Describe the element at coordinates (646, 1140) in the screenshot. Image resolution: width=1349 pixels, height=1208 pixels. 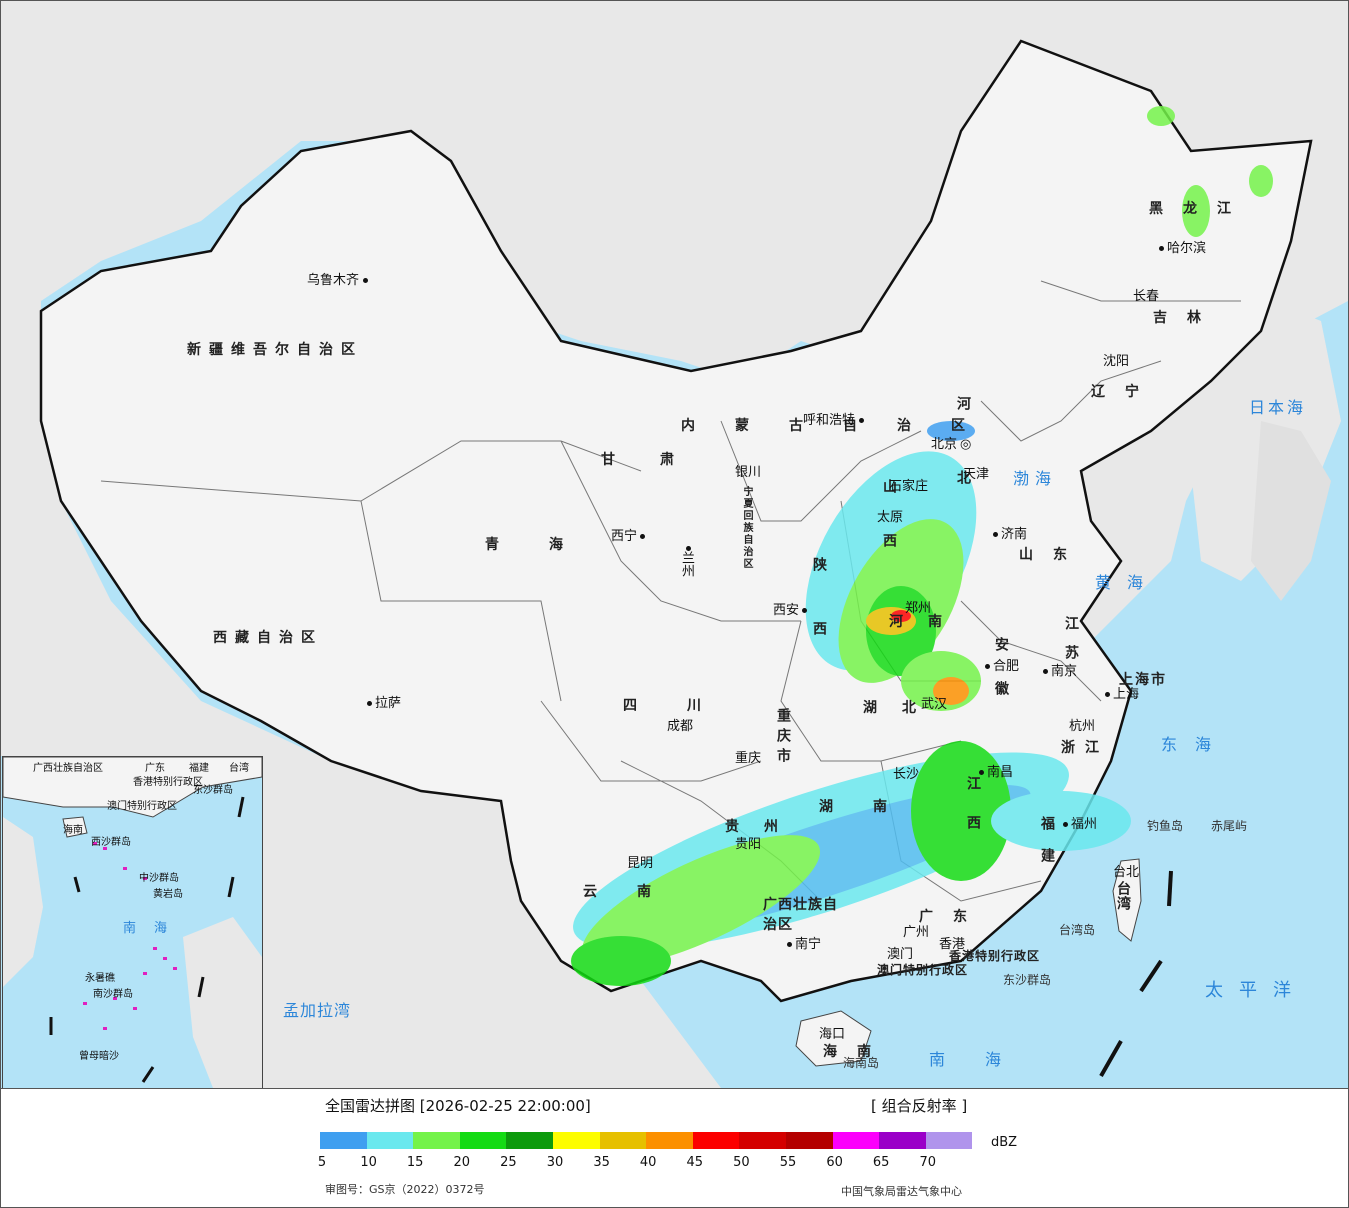
I see `color-bar` at that location.